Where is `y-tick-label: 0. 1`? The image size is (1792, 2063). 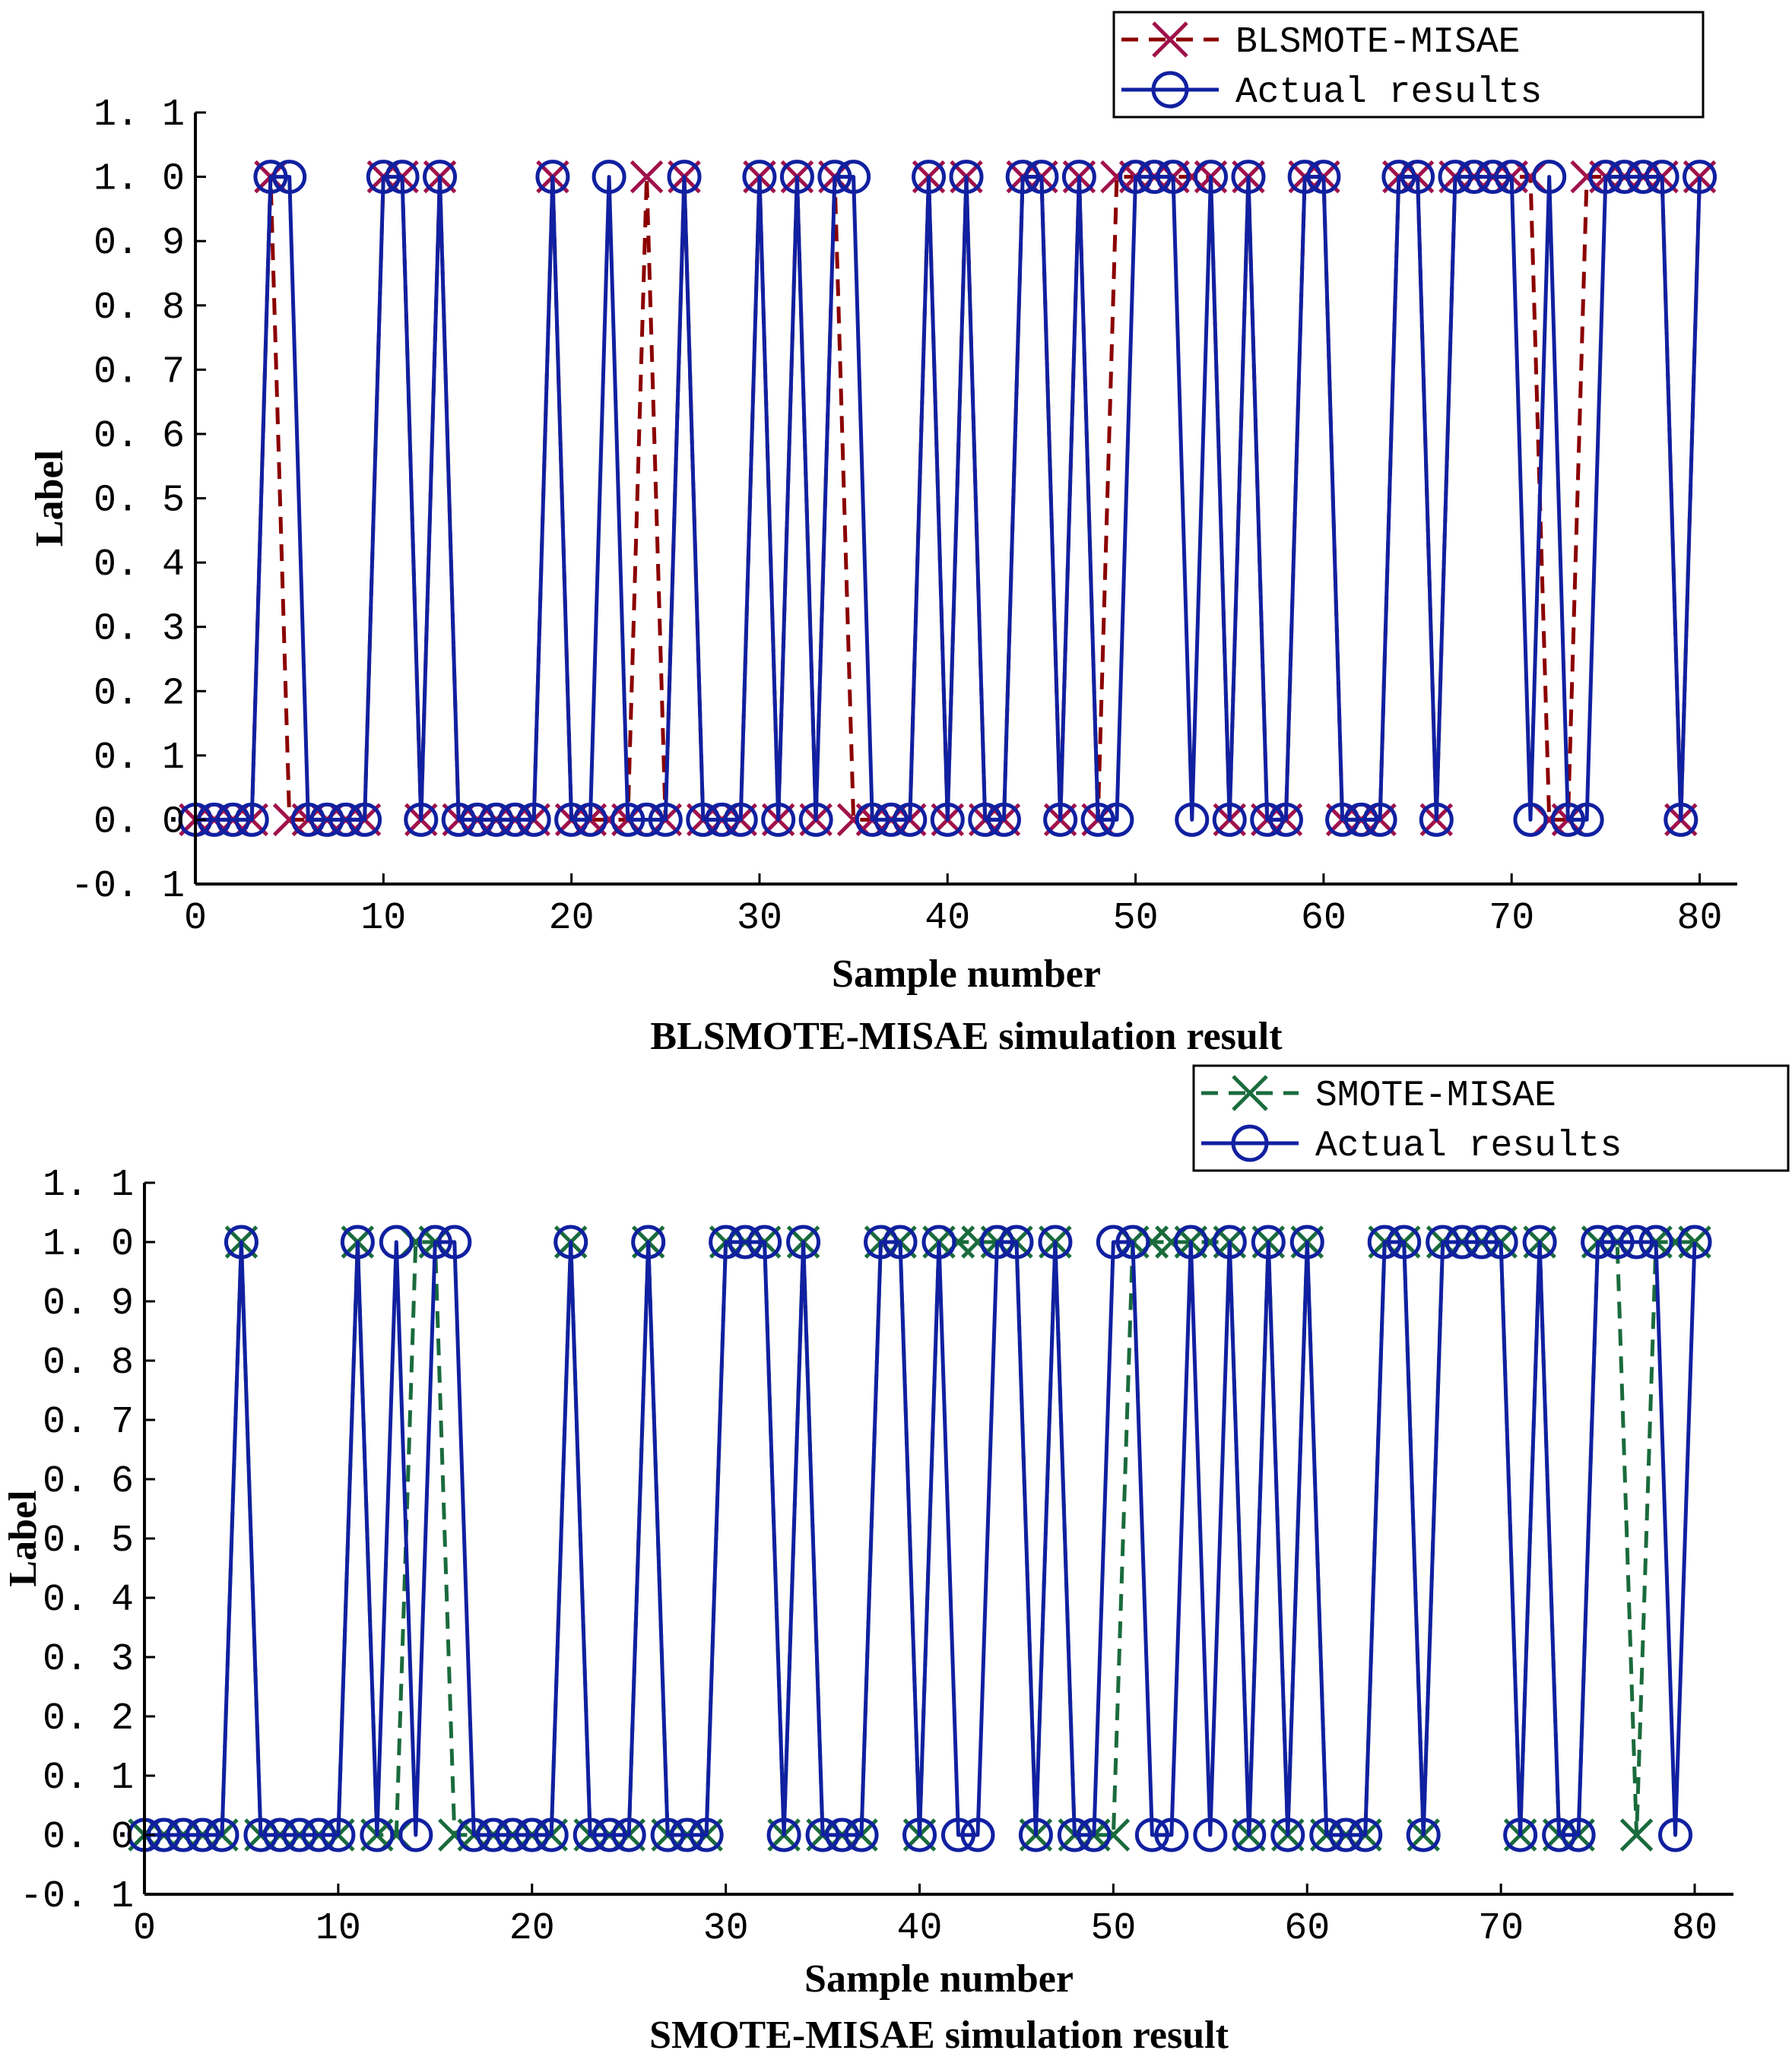 y-tick-label: 0. 1 is located at coordinates (88, 1778).